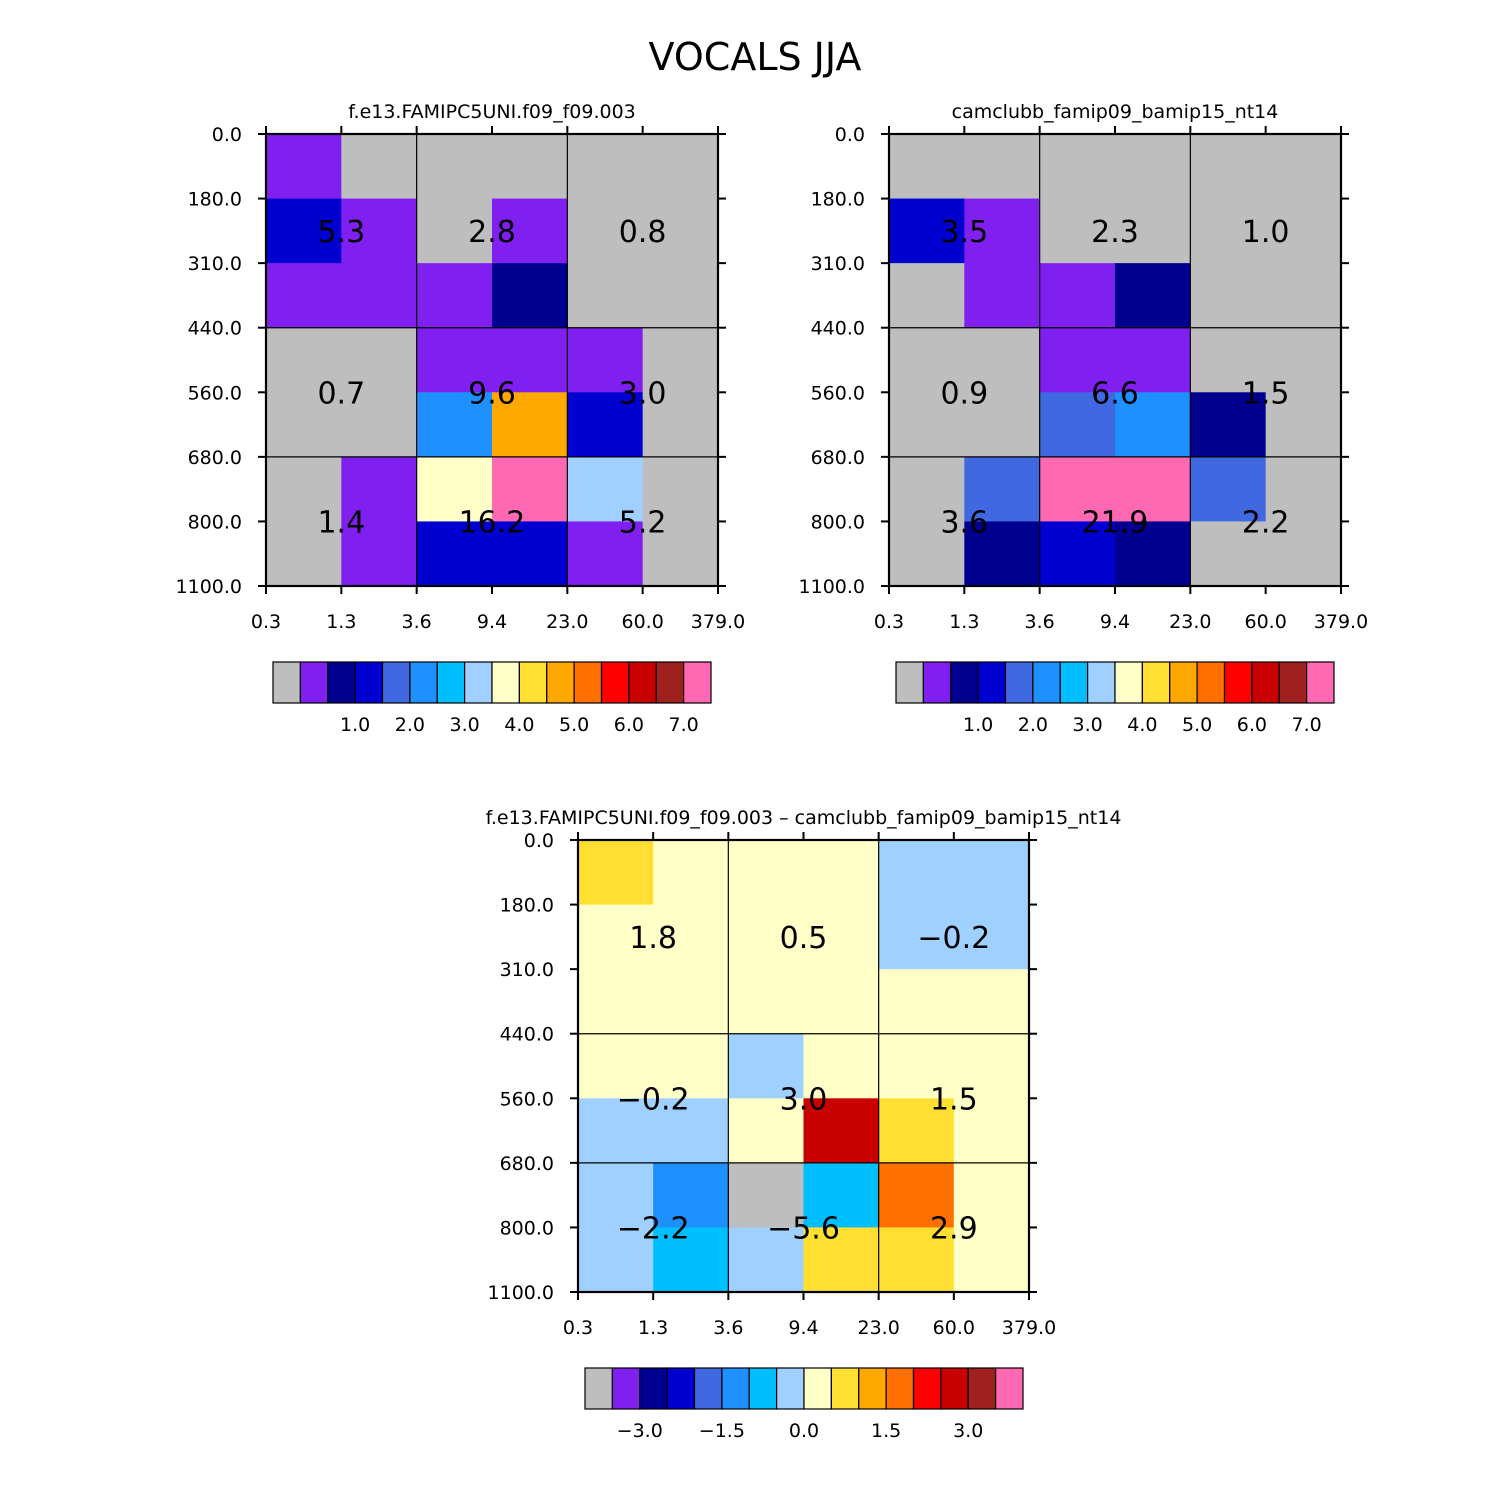 This screenshot has width=1510, height=1510. Describe the element at coordinates (341, 232) in the screenshot. I see `group-total-label: 5.3` at that location.